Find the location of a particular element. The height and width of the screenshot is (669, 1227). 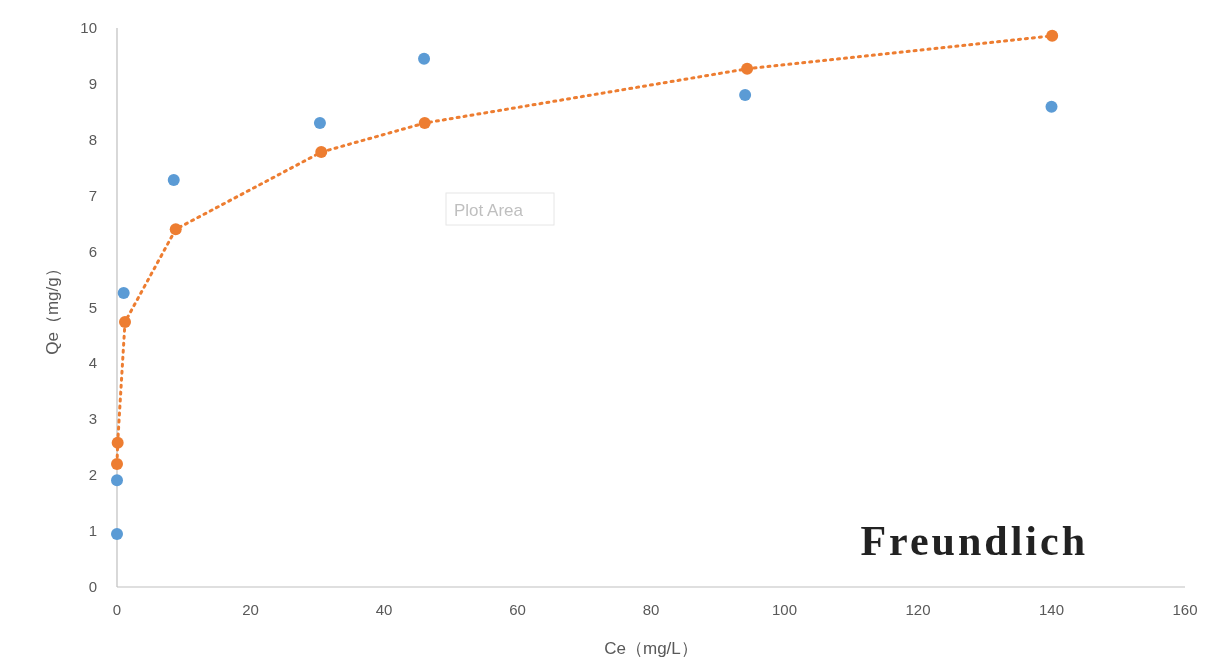

y-tick-label: 7 is located at coordinates (92, 195).